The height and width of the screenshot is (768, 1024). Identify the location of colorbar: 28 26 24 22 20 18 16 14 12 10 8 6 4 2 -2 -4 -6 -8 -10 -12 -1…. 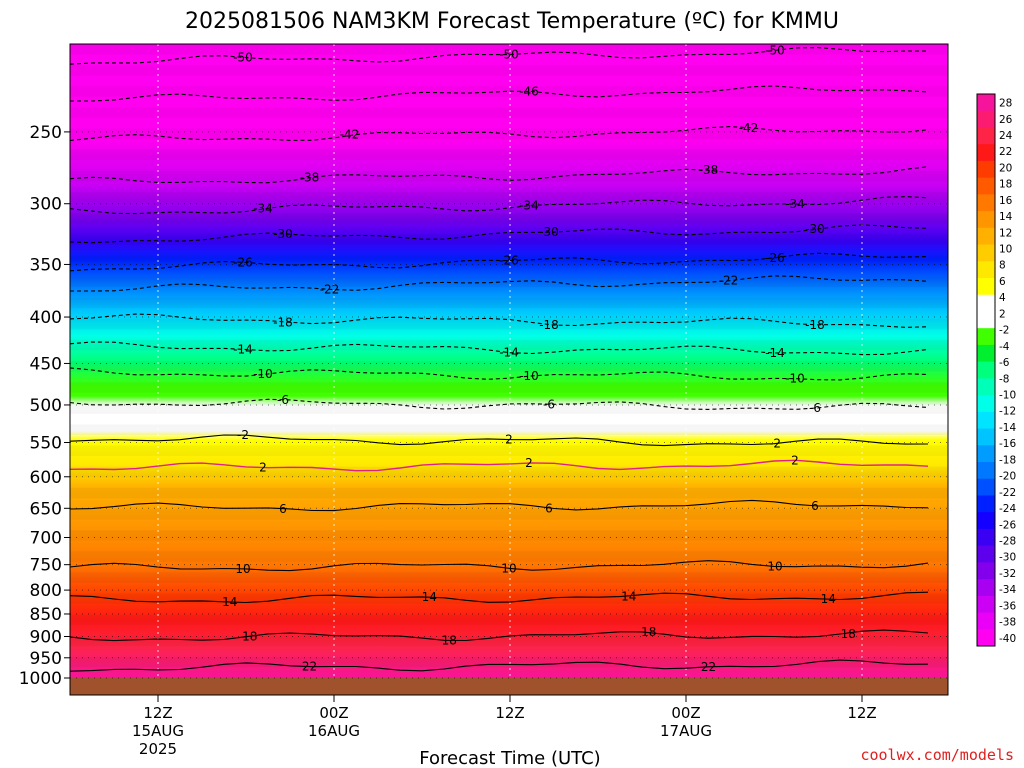
(996, 370).